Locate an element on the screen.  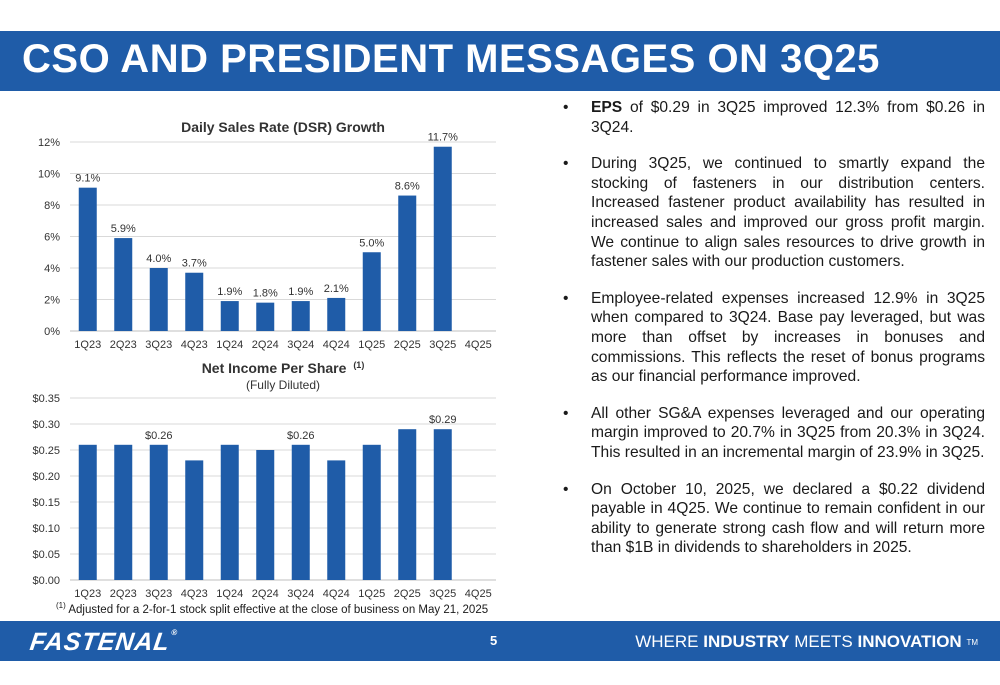
bullet-bold: EPS is located at coordinates (607, 107).